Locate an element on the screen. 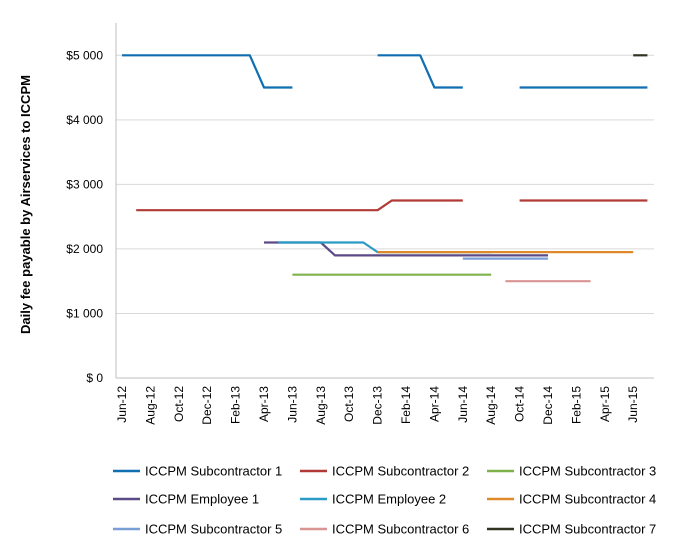  x-tick-label: Apr-14 is located at coordinates (434, 404).